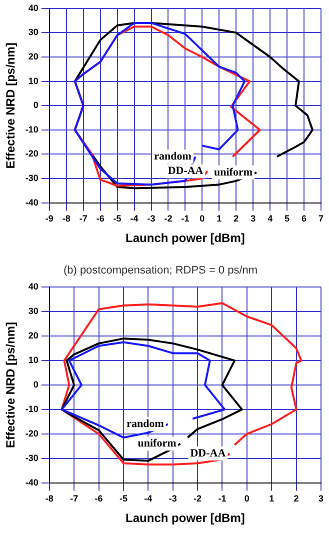  I want to click on x-tick-label: 7, so click(321, 219).